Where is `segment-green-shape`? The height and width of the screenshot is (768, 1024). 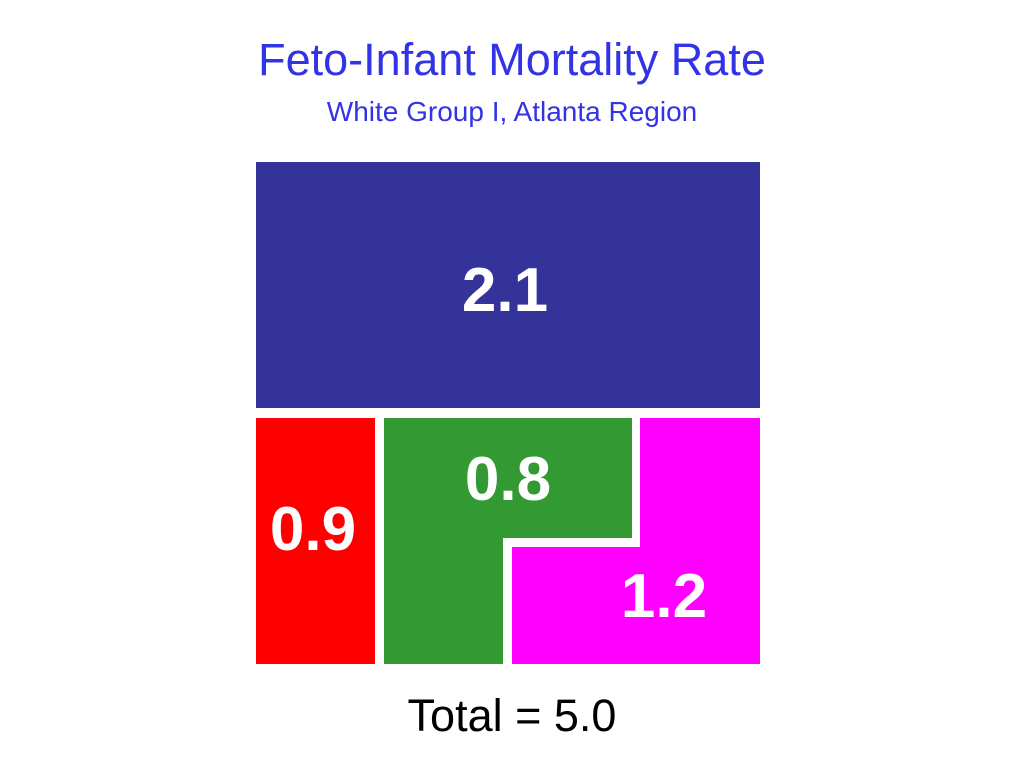 segment-green-shape is located at coordinates (508, 541).